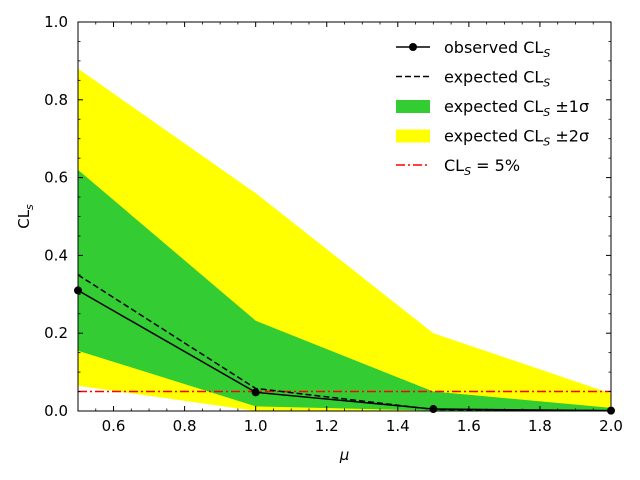 The width and height of the screenshot is (640, 480). I want to click on y-tick-label: 0.2, so click(56, 333).